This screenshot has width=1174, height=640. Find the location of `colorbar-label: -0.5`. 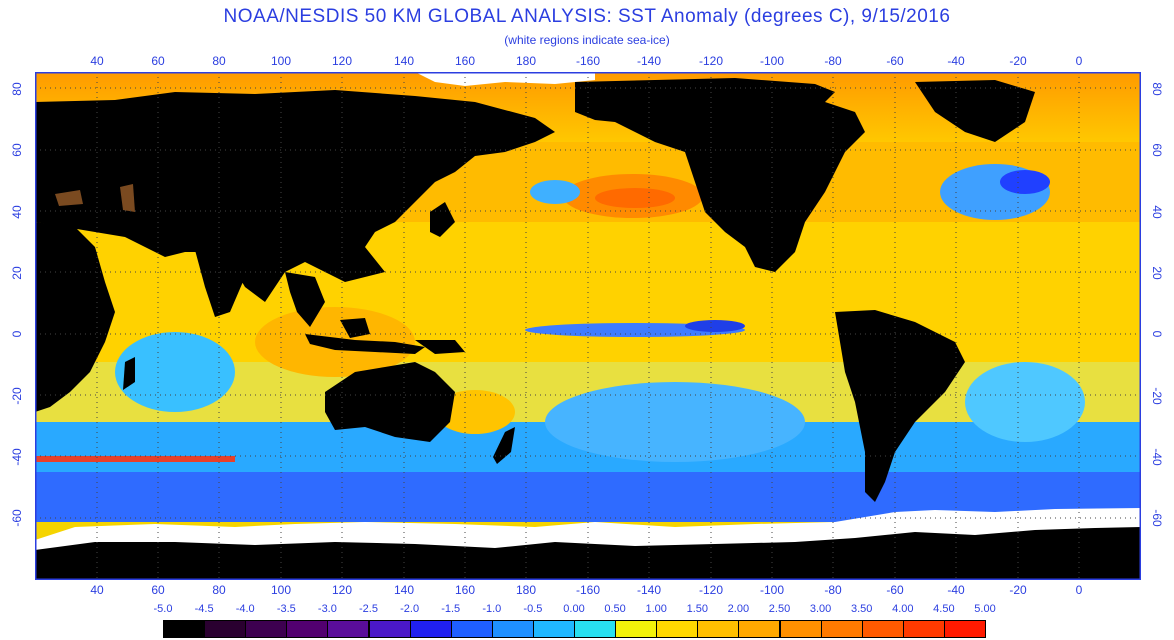

colorbar-label: -0.5 is located at coordinates (533, 609).